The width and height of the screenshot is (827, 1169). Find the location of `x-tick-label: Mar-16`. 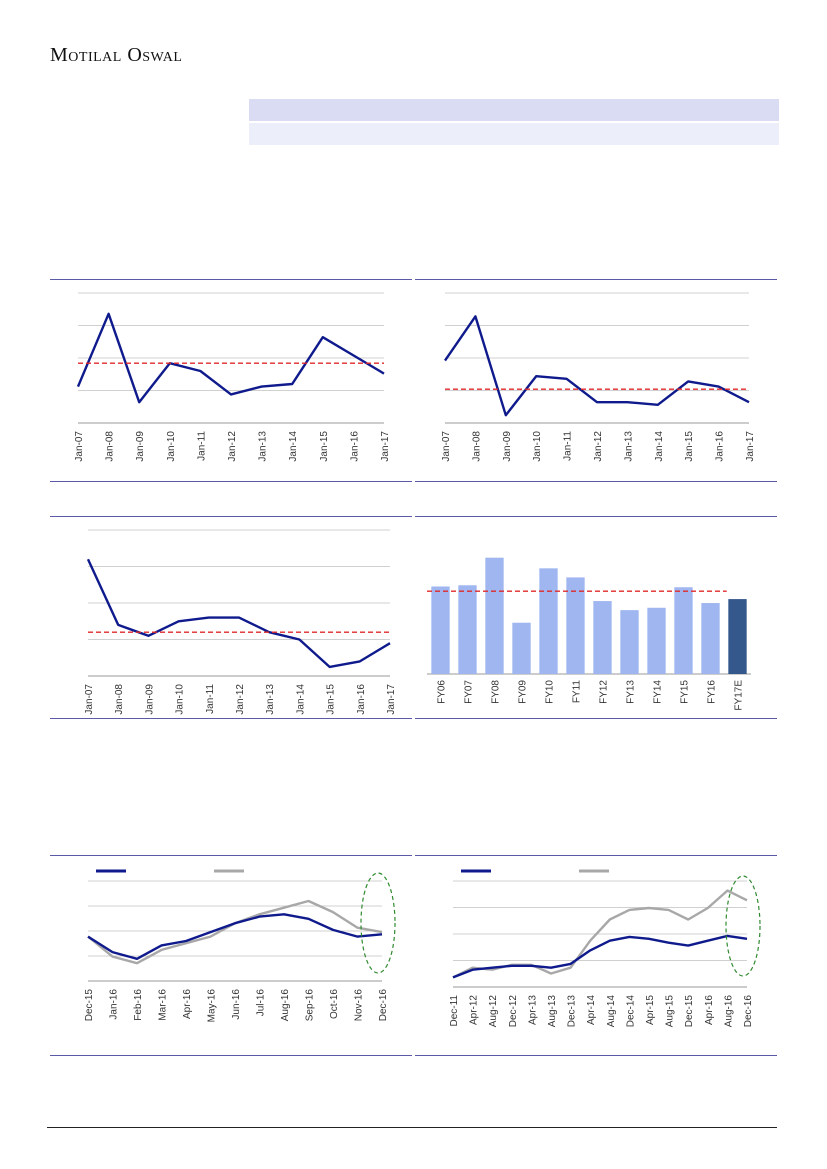

x-tick-label: Mar-16 is located at coordinates (163, 1005).